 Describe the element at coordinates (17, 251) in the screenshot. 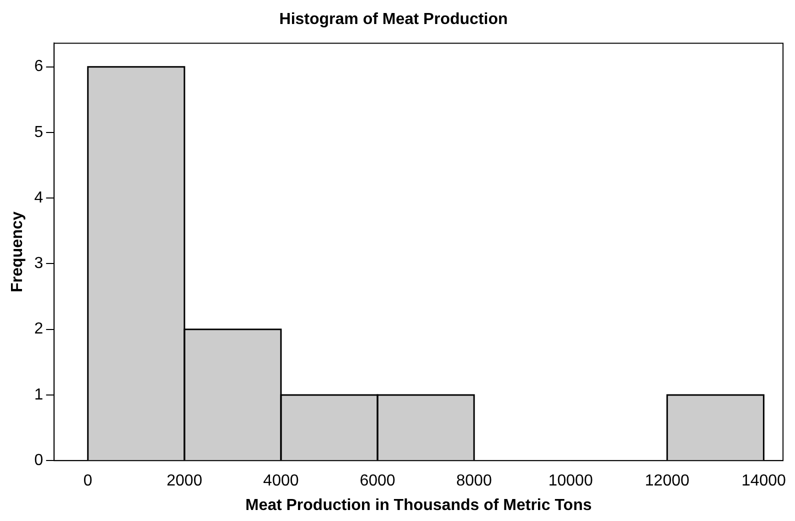

I see `y-axis-title: Frequency` at that location.